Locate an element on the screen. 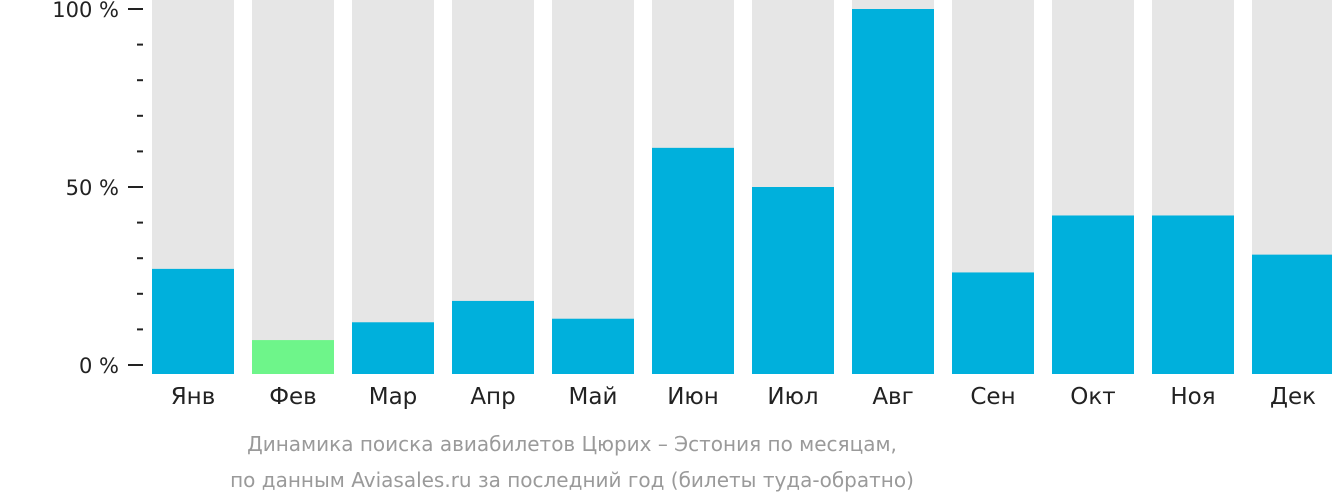 The width and height of the screenshot is (1332, 502). x-tick-label: Фев is located at coordinates (293, 397).